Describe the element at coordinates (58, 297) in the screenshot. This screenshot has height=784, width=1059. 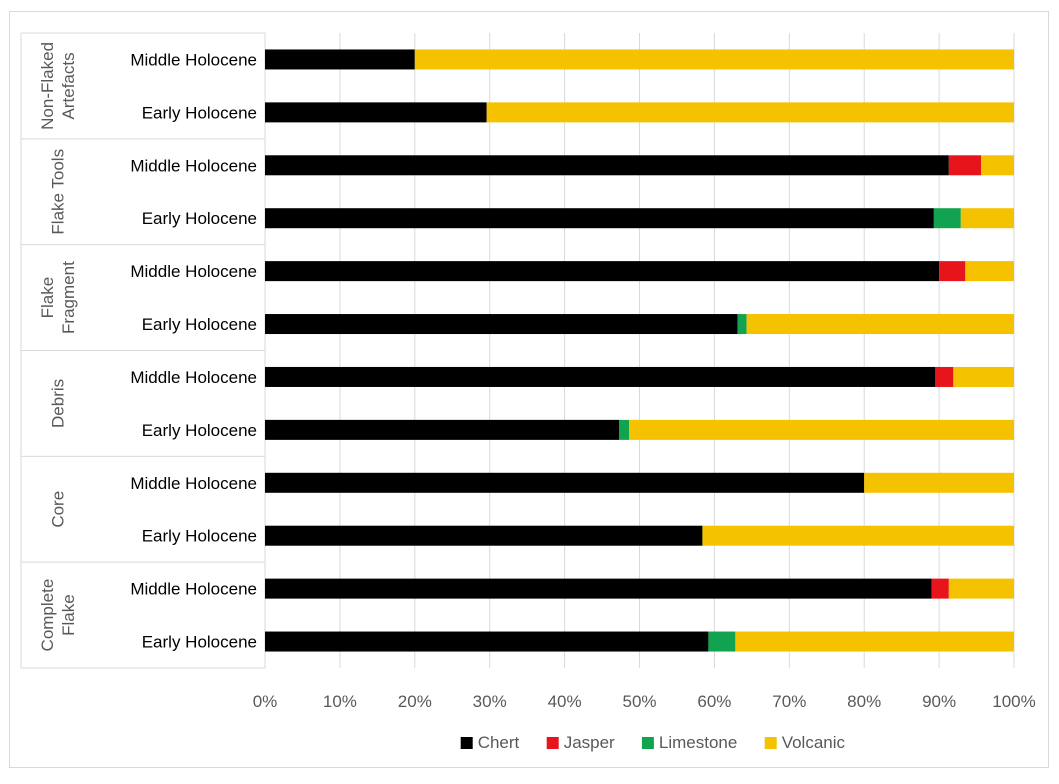
I see `group-label: Flake Fragment` at that location.